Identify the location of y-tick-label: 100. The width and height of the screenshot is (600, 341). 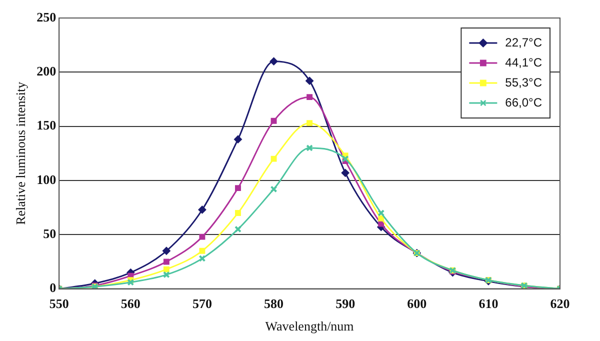
(46, 179).